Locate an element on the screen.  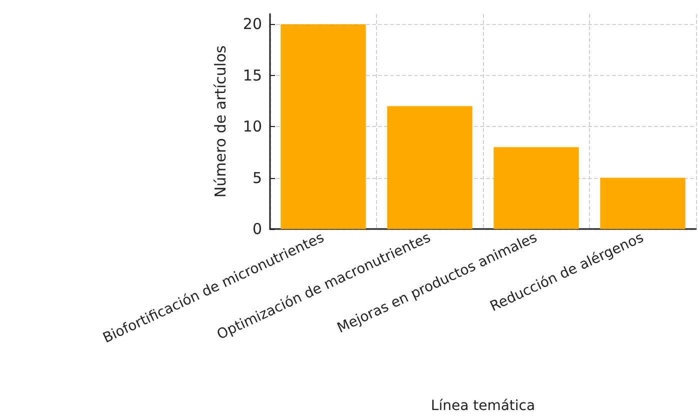
y-tick-label: 15 is located at coordinates (252, 75).